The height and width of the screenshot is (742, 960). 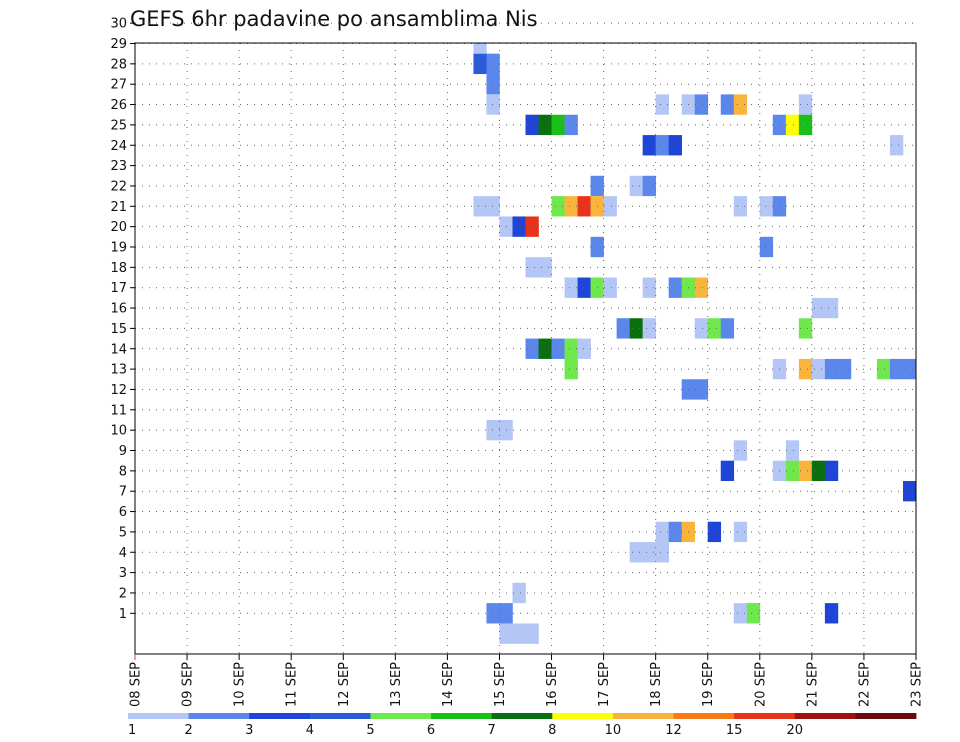 What do you see at coordinates (500, 684) in the screenshot?
I see `x-tick-label: 15 SEP` at bounding box center [500, 684].